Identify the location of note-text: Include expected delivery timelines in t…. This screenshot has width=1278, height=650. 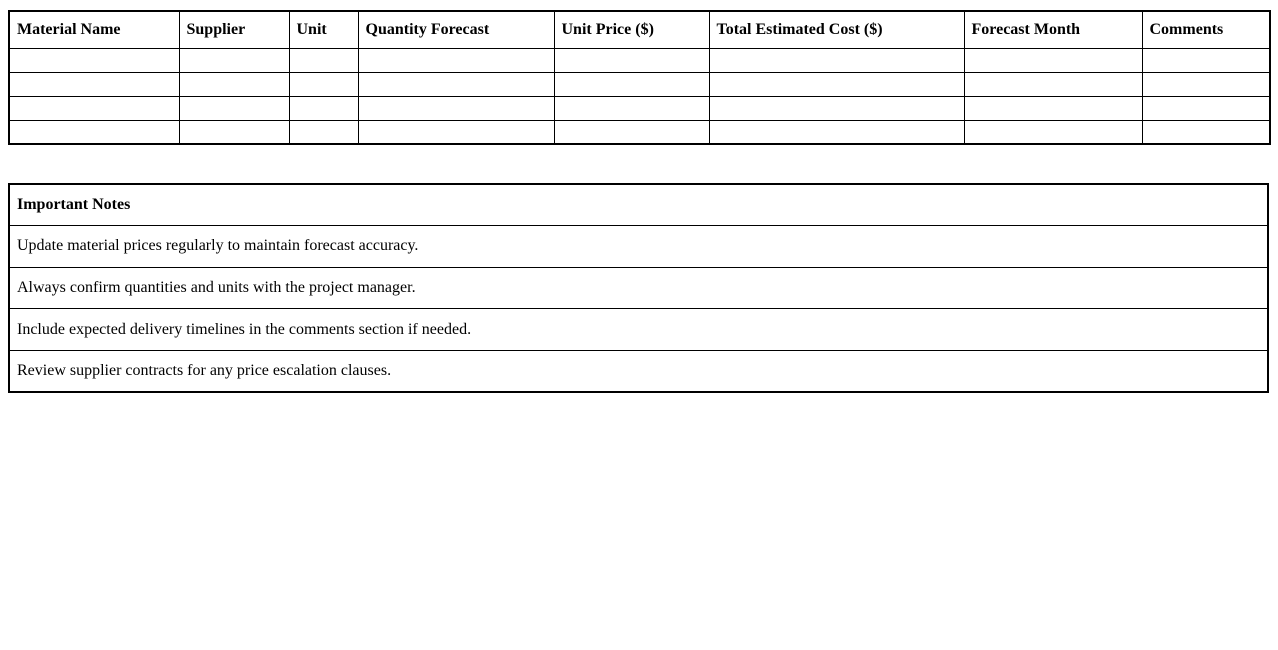
(638, 329).